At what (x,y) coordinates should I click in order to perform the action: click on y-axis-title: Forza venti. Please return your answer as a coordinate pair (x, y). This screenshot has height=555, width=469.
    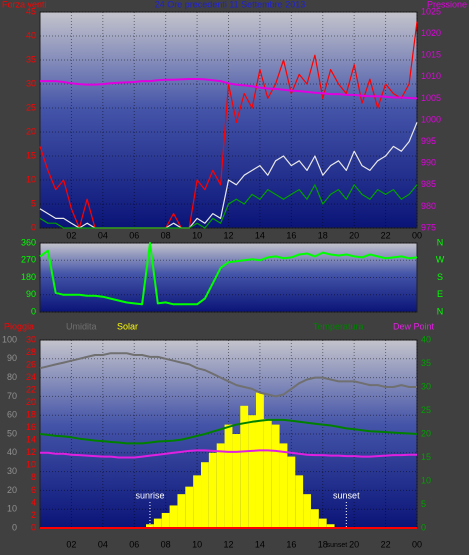
    Looking at the image, I should click on (24, 4).